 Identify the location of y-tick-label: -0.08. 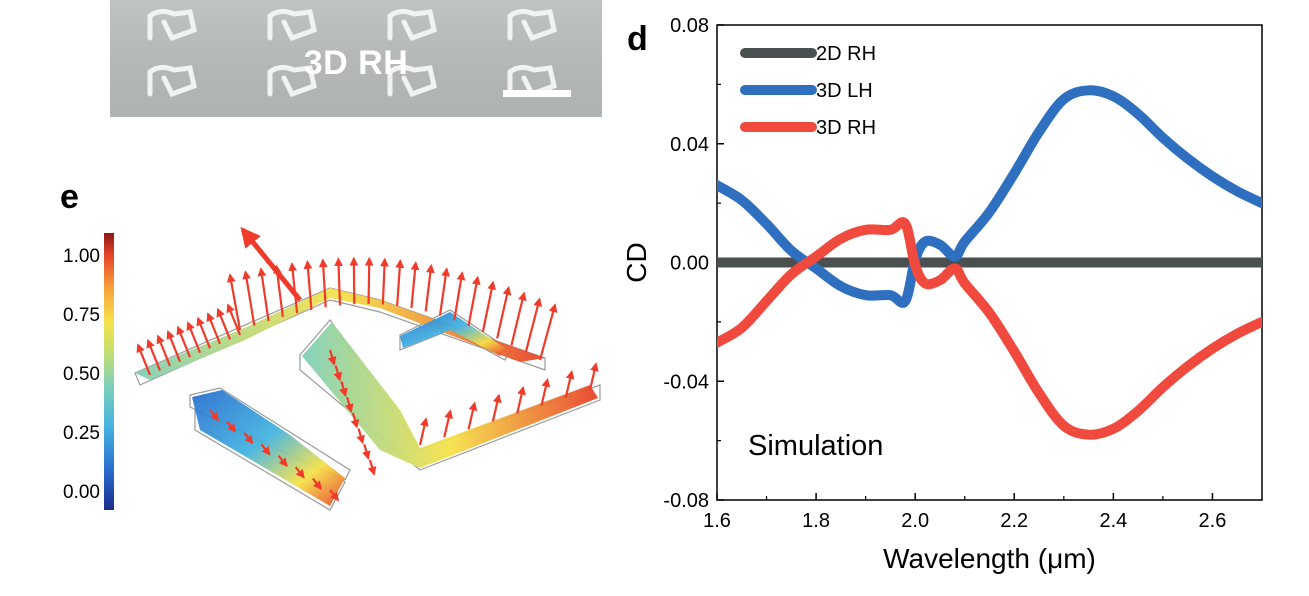
(686, 501).